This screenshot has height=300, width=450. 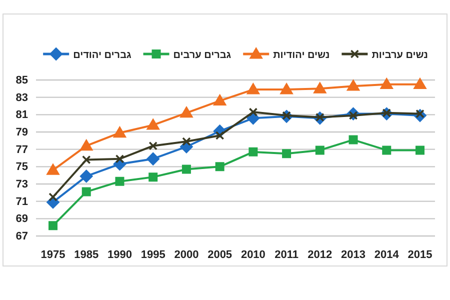 What do you see at coordinates (387, 254) in the screenshot?
I see `x-tick-label: 2014` at bounding box center [387, 254].